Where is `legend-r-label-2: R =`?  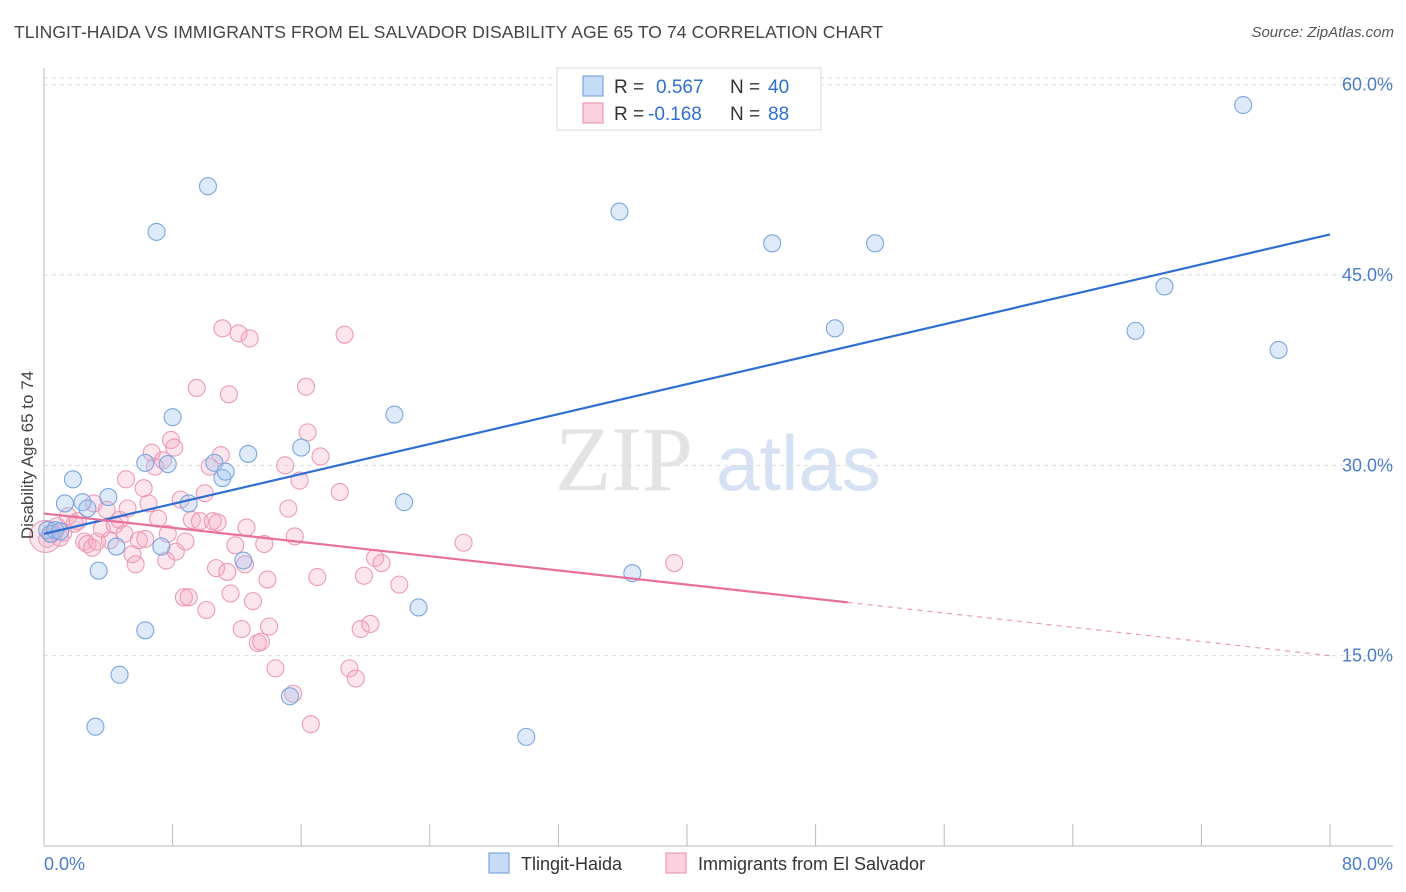 legend-r-label-2: R = is located at coordinates (629, 114).